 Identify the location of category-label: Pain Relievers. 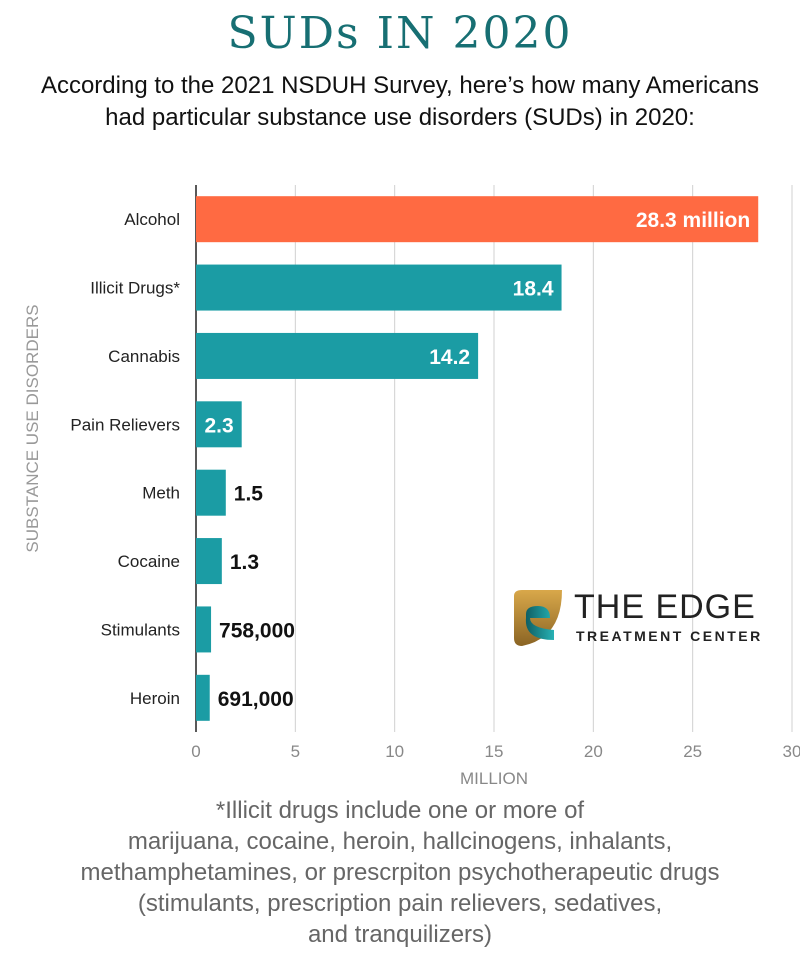
(125, 424).